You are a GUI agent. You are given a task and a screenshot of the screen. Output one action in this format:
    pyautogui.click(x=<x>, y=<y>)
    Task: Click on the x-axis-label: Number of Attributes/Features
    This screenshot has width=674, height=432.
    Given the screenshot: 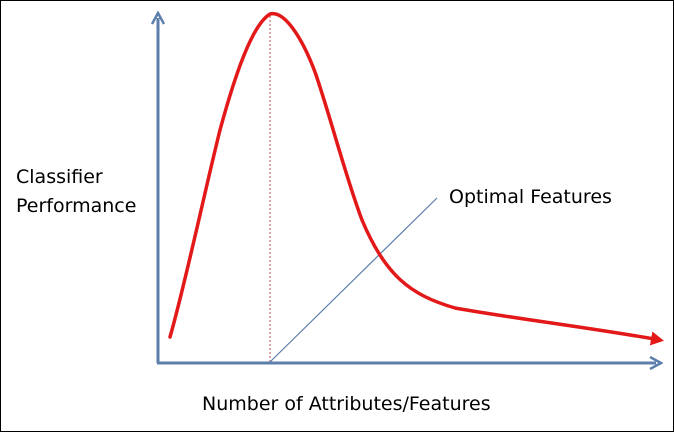 What is the action you would take?
    pyautogui.click(x=346, y=404)
    